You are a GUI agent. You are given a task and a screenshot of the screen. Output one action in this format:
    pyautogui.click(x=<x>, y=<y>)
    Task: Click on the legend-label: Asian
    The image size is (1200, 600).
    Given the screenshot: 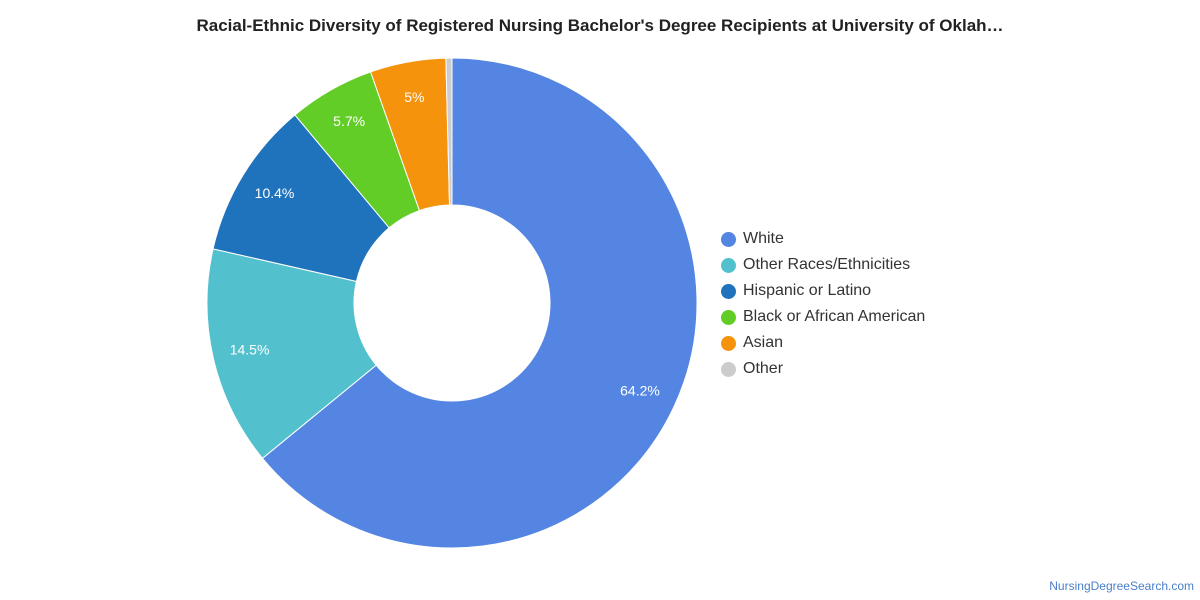 What is the action you would take?
    pyautogui.click(x=763, y=342)
    